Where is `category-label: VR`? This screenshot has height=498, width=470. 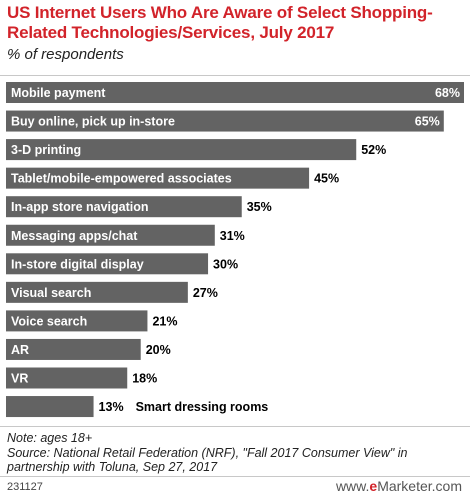 category-label: VR is located at coordinates (19, 379).